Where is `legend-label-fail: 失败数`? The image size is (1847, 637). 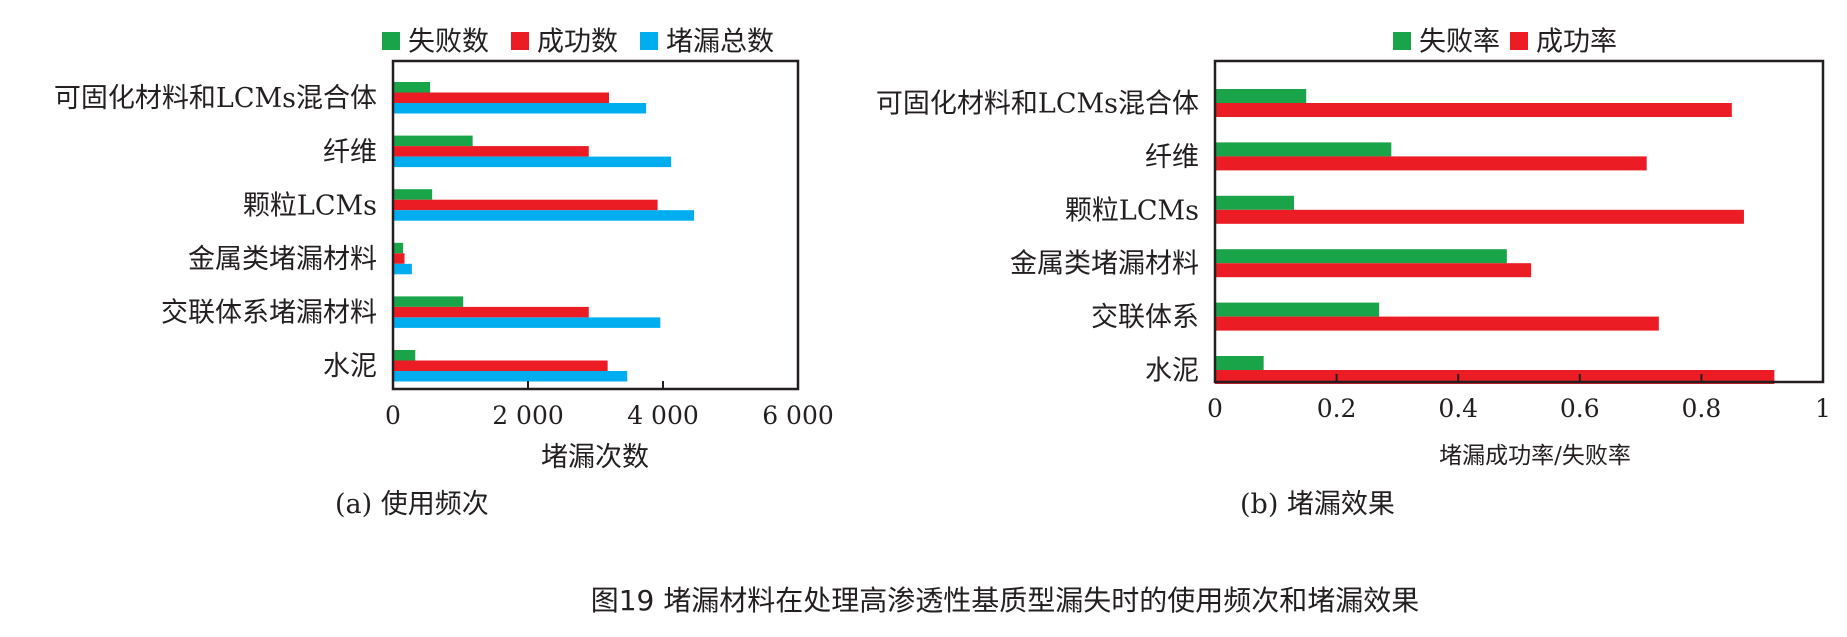 legend-label-fail: 失败数 is located at coordinates (448, 42).